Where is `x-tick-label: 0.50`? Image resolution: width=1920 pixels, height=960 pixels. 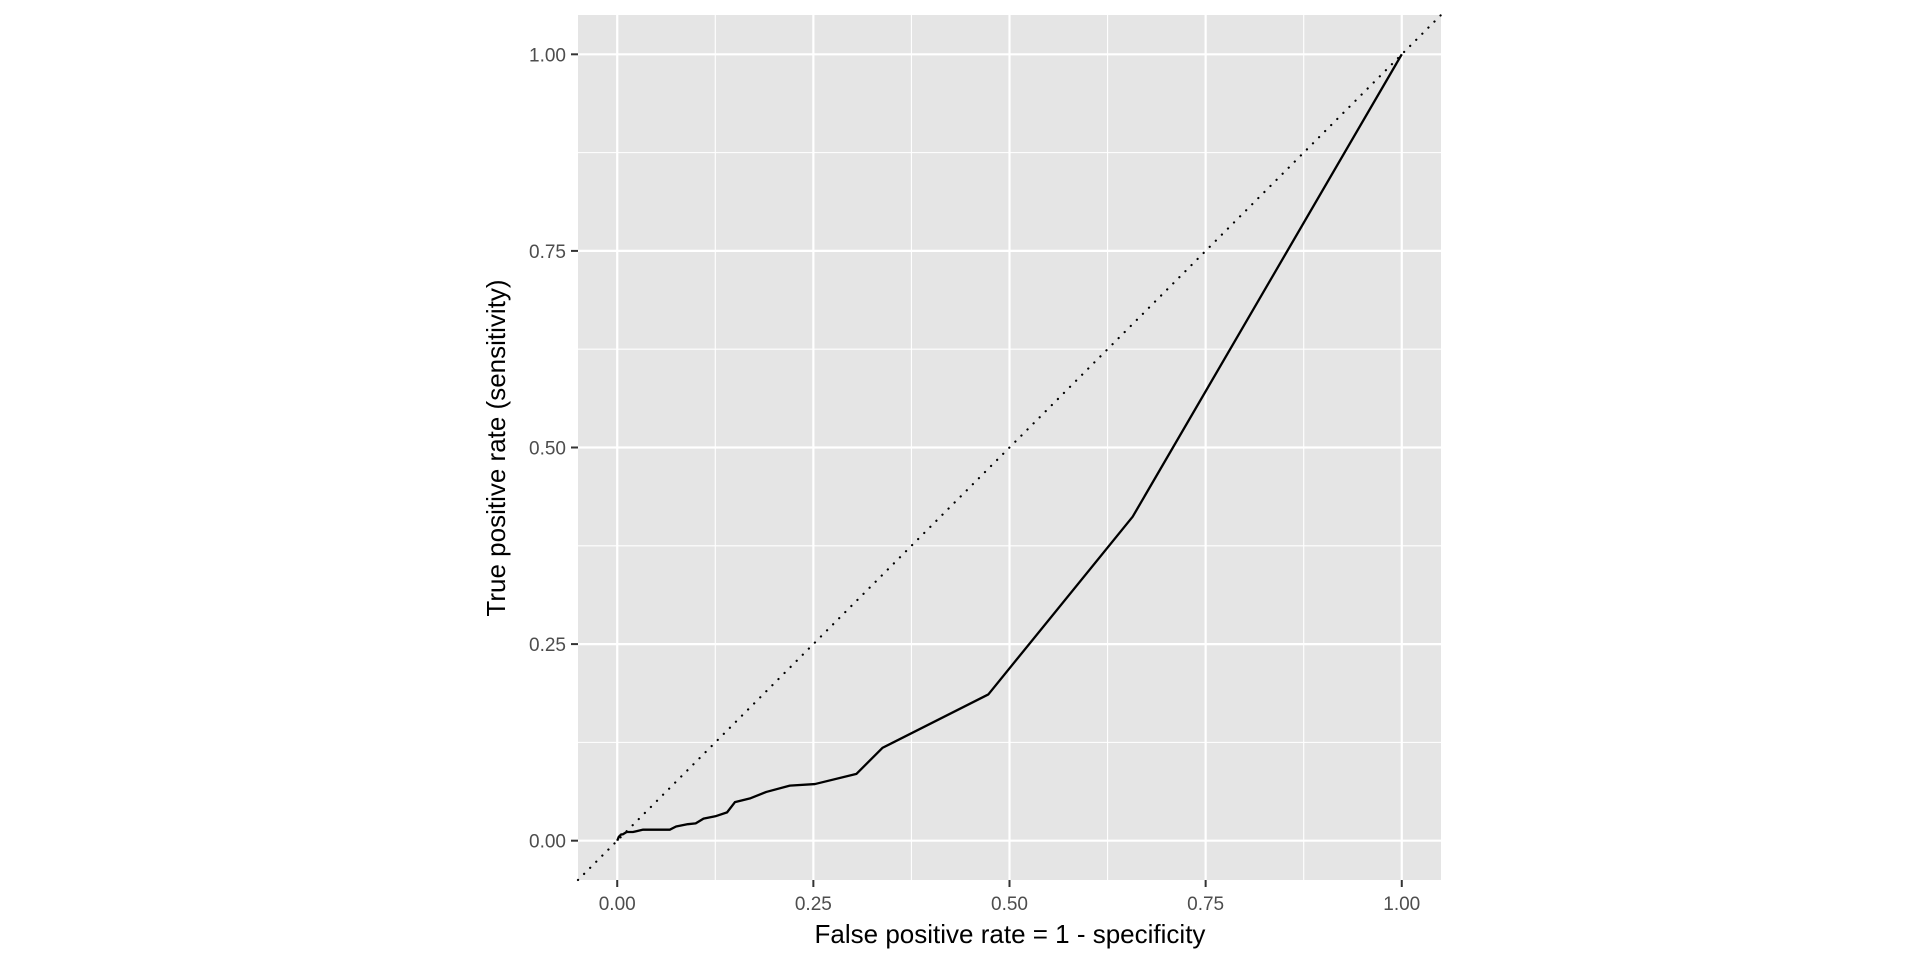 x-tick-label: 0.50 is located at coordinates (1009, 904).